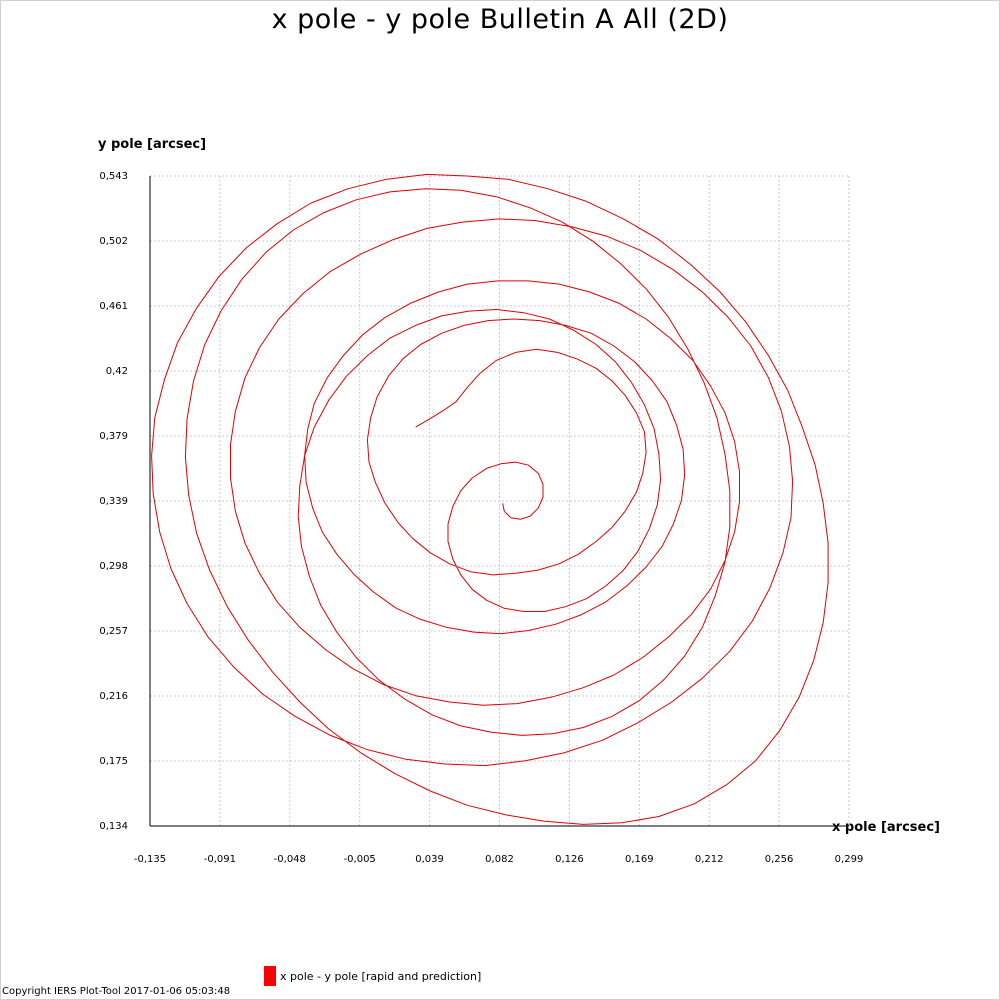 The width and height of the screenshot is (1000, 1000). Describe the element at coordinates (113, 241) in the screenshot. I see `y-tick-label: 0,502` at that location.